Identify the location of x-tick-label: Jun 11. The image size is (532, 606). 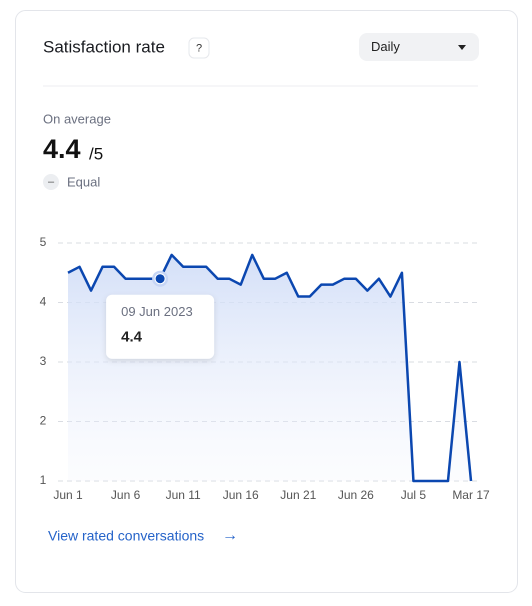
(183, 495).